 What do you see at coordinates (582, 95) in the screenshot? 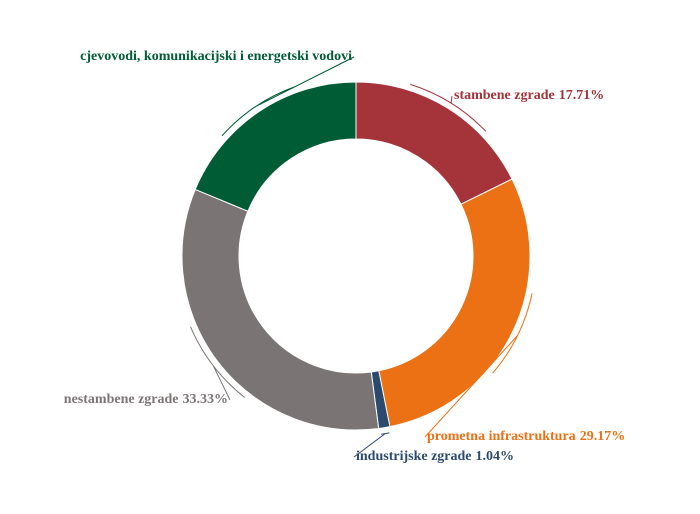
I see `label-value: 17.71%` at bounding box center [582, 95].